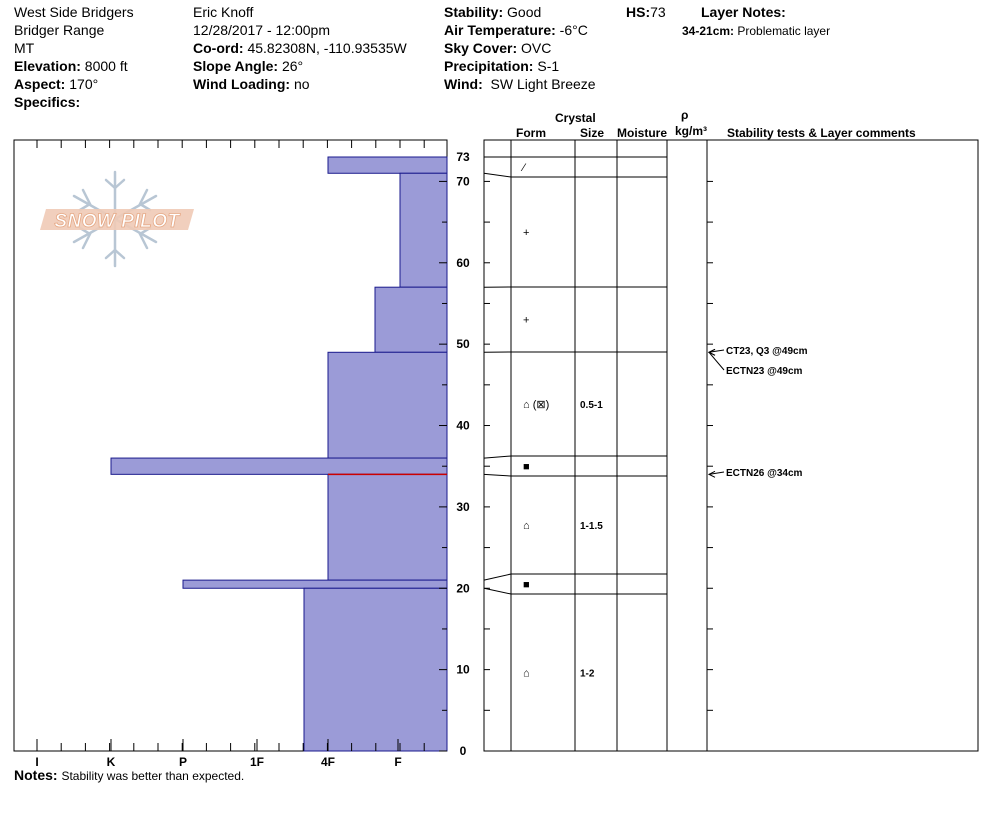  What do you see at coordinates (500, 30) in the screenshot?
I see `air-temp-label: Air Temperature:` at bounding box center [500, 30].